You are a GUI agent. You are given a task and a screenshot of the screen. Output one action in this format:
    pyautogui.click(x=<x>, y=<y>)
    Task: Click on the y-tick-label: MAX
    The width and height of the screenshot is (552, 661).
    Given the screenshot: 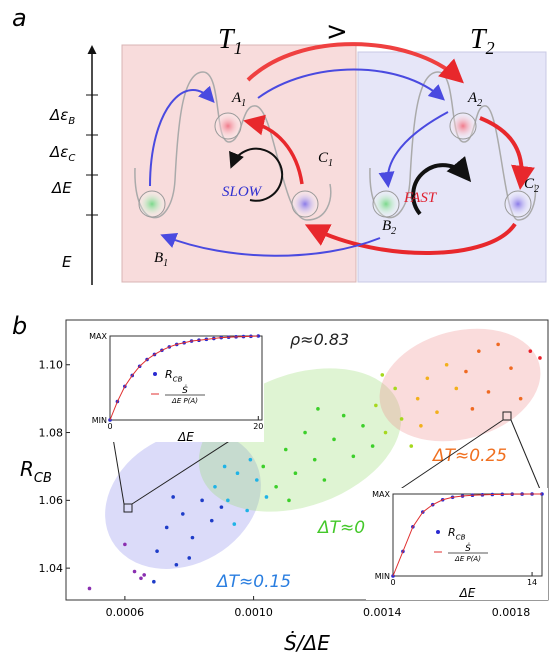 What is the action you would take?
    pyautogui.click(x=381, y=494)
    